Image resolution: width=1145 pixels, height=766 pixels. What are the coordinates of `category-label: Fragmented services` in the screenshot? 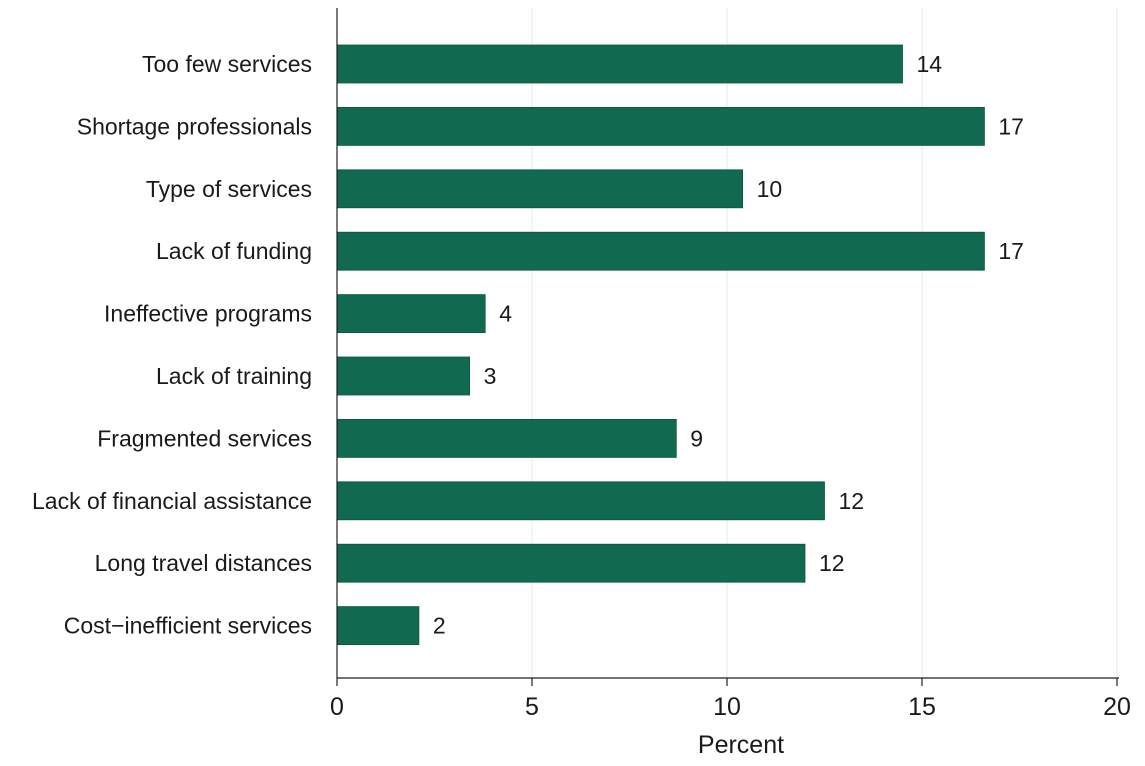 It's located at (204, 438).